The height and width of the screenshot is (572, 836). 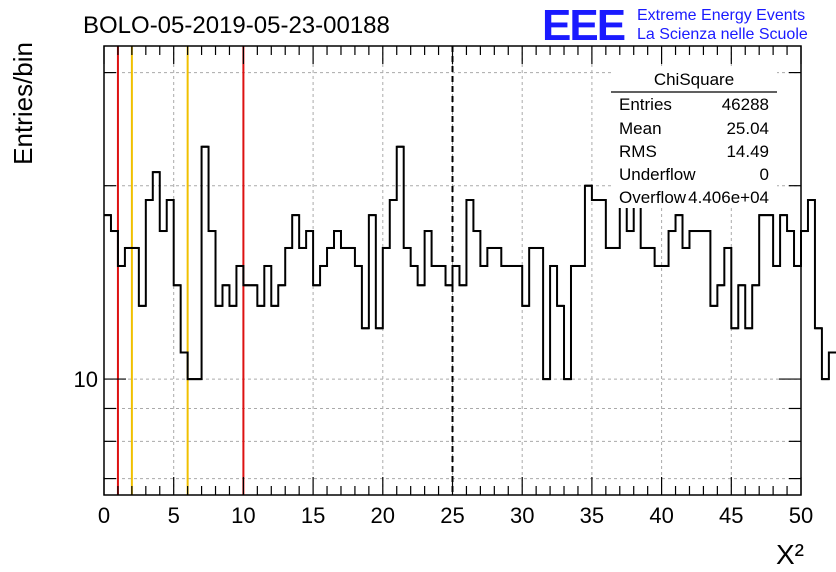 I want to click on stats-title: ChiSquare, so click(x=694, y=79).